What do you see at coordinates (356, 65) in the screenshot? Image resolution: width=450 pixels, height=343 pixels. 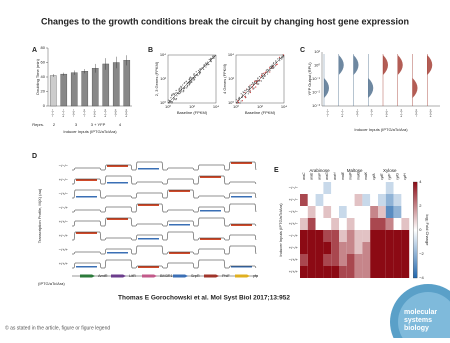 I see `violin` at bounding box center [356, 65].